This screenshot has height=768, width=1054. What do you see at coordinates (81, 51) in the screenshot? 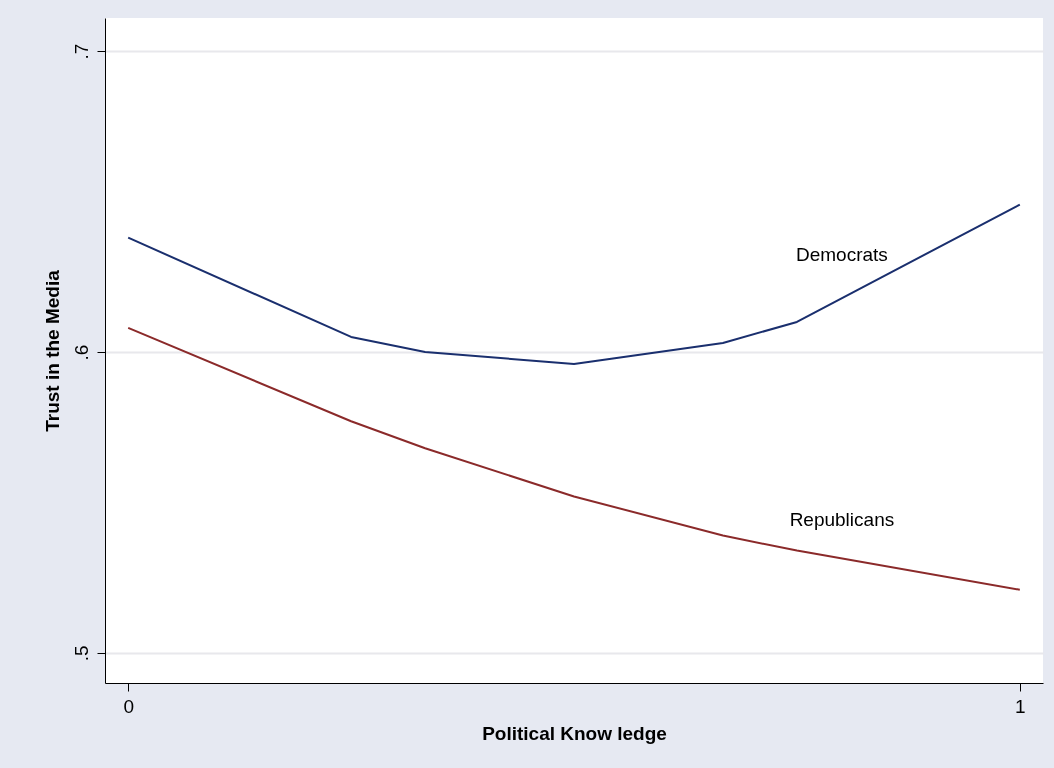
I see `y-tick-label: .7` at bounding box center [81, 51].